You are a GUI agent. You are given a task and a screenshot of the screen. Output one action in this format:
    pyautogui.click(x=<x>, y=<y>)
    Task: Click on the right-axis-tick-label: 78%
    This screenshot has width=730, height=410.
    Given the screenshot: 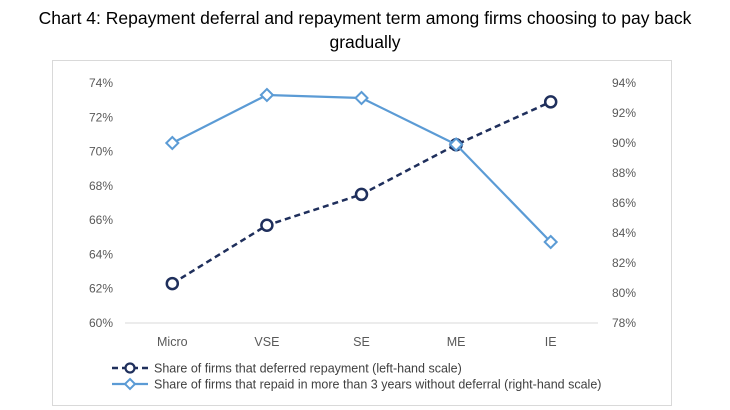 What is the action you would take?
    pyautogui.click(x=624, y=323)
    